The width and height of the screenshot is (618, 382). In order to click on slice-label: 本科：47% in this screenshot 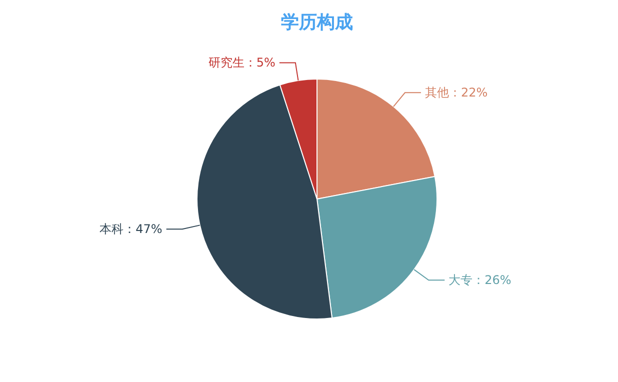, I will do `click(131, 229)`.